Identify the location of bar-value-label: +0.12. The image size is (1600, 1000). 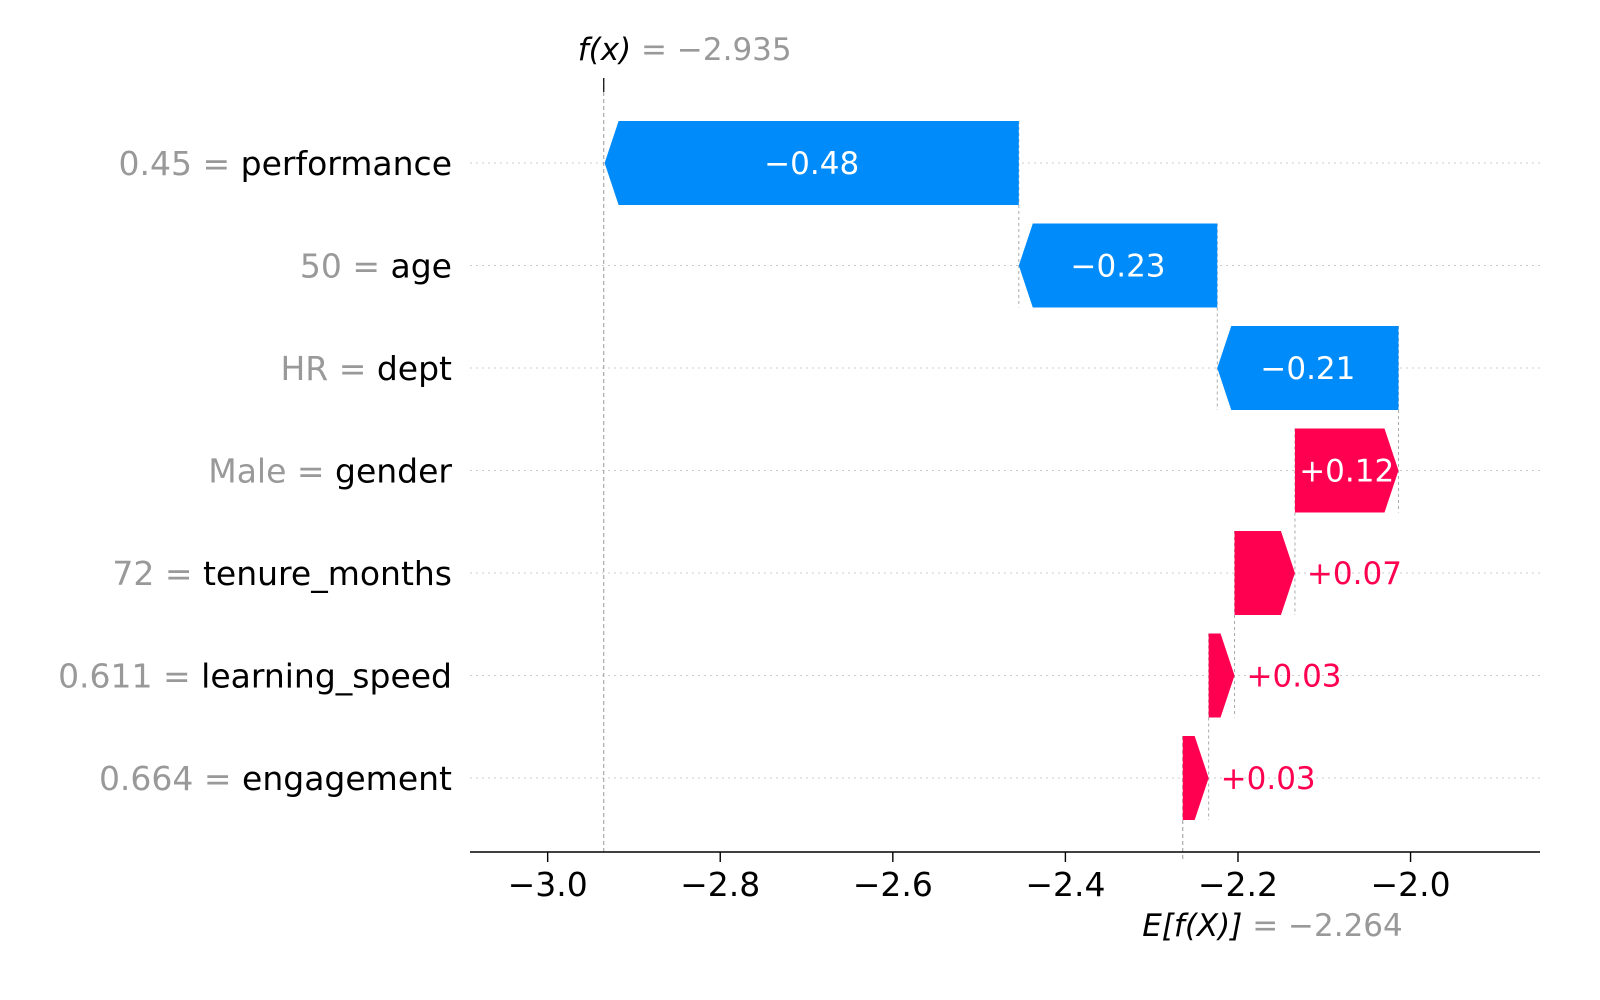
(1346, 472).